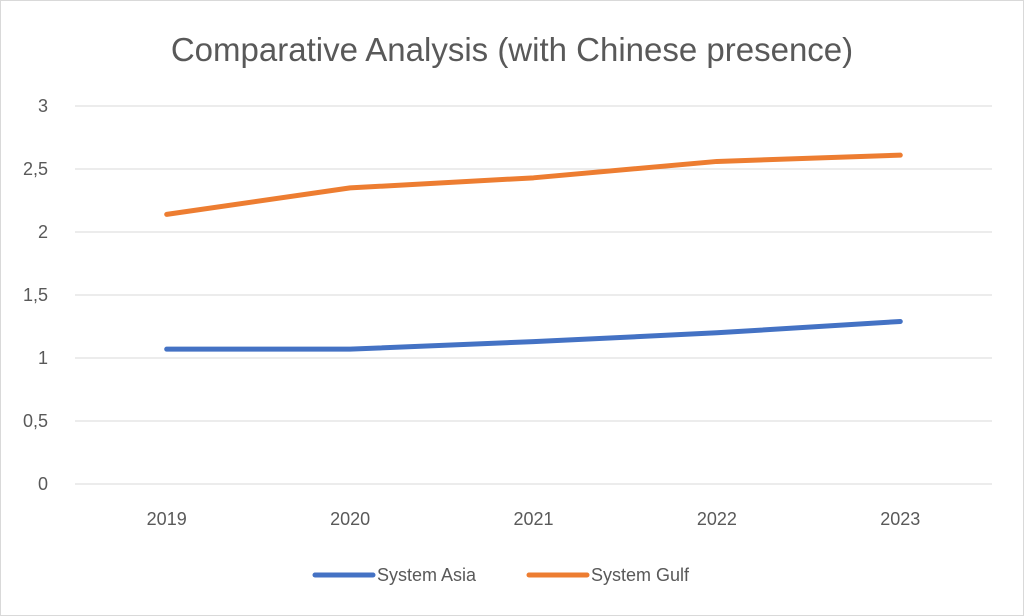  Describe the element at coordinates (43, 232) in the screenshot. I see `y-tick-label: 2` at that location.